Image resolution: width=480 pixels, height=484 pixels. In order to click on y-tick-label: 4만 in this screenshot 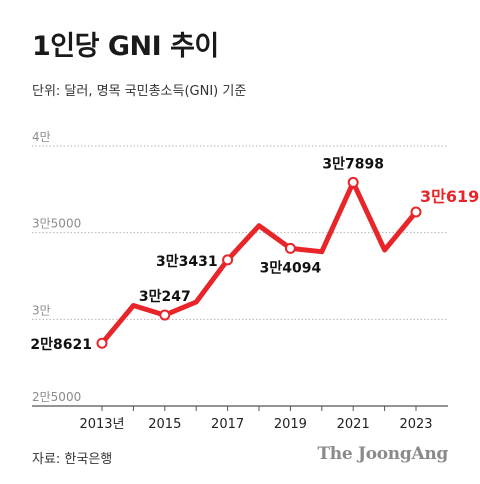, I will do `click(41, 137)`.